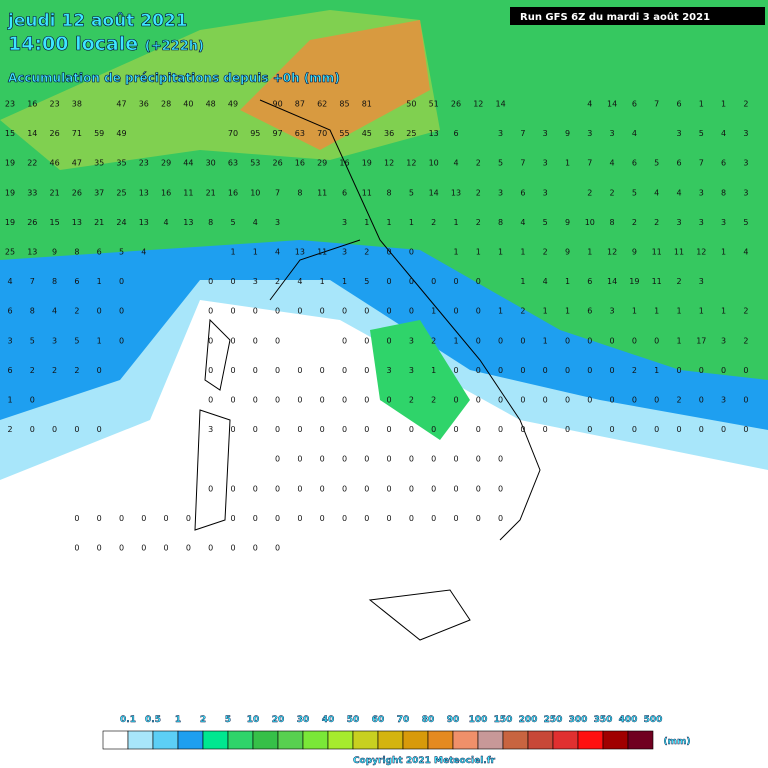 The height and width of the screenshot is (768, 768). What do you see at coordinates (701, 133) in the screenshot?
I see `grid-value: 5` at bounding box center [701, 133].